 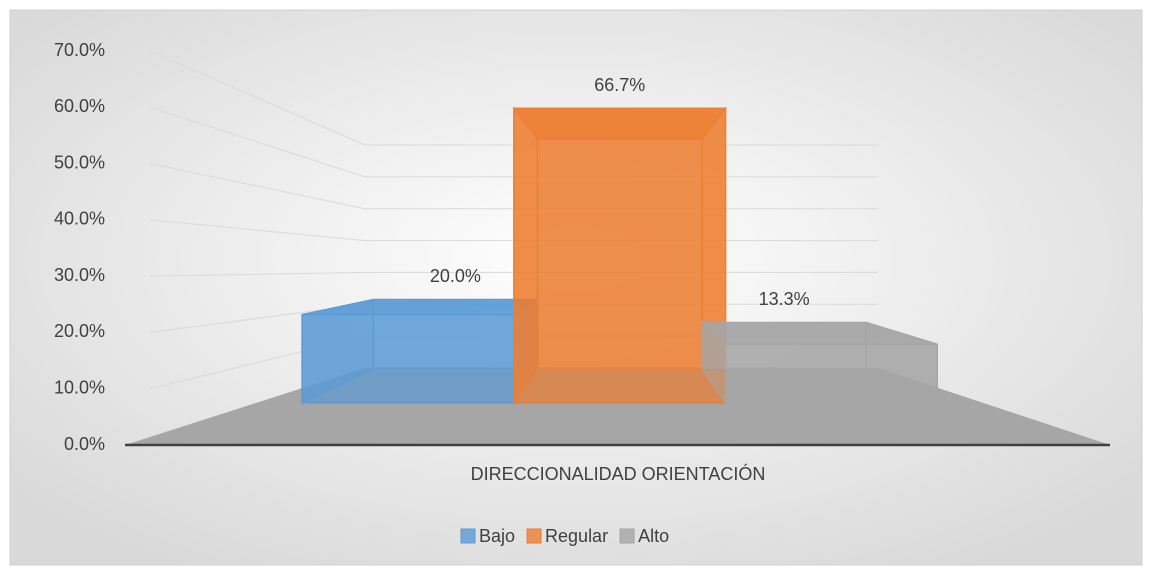 What do you see at coordinates (79, 331) in the screenshot?
I see `y-tick-label: 20.0%` at bounding box center [79, 331].